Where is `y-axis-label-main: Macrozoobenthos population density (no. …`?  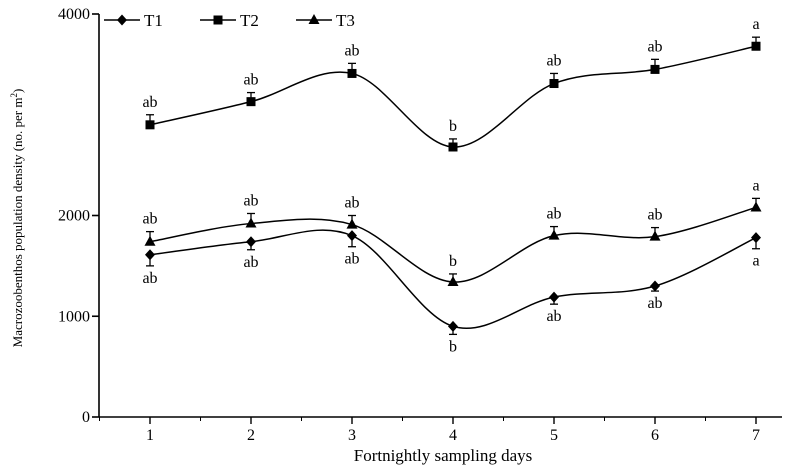
y-axis-label-main: Macrozoobenthos population density (no. … is located at coordinates (17, 223).